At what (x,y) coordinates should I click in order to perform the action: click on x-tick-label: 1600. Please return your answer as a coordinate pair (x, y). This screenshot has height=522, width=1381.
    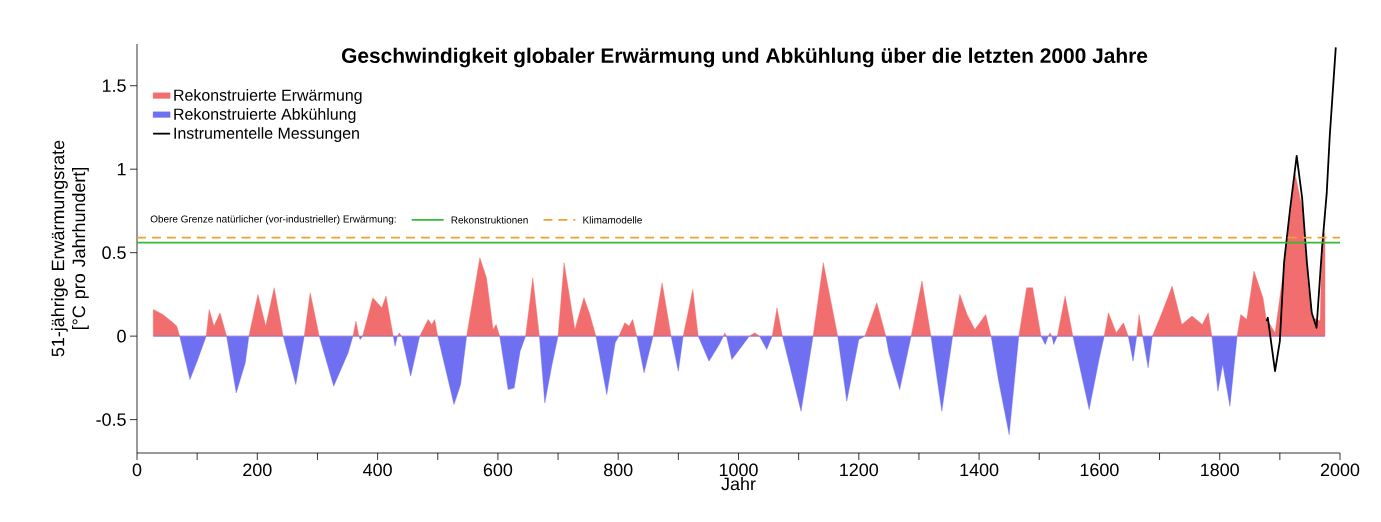
    Looking at the image, I should click on (1099, 470).